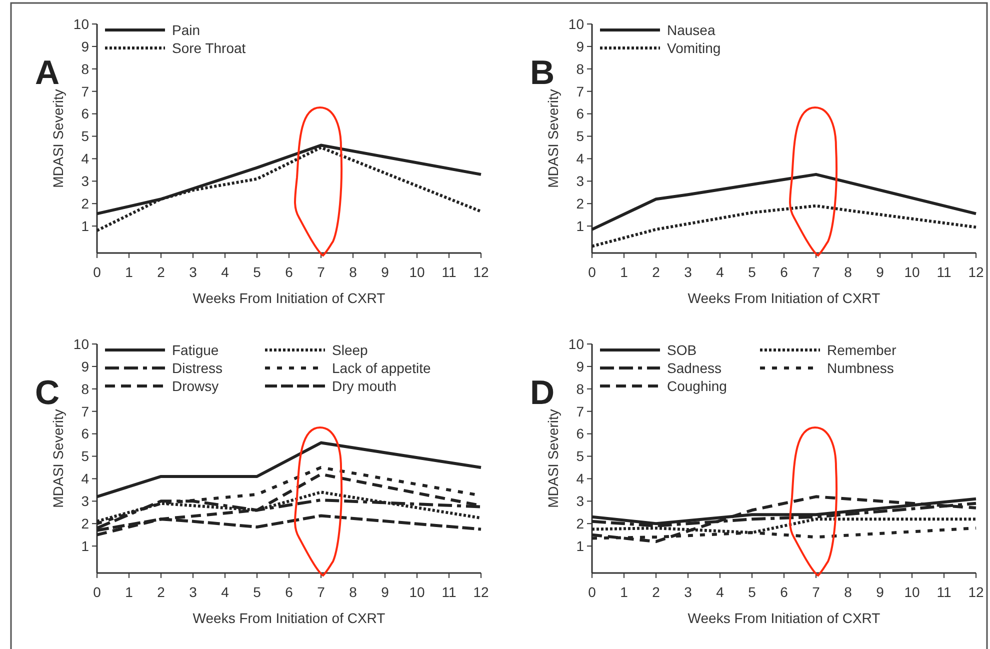  Describe the element at coordinates (195, 386) in the screenshot. I see `legend-label: Drowsy` at that location.